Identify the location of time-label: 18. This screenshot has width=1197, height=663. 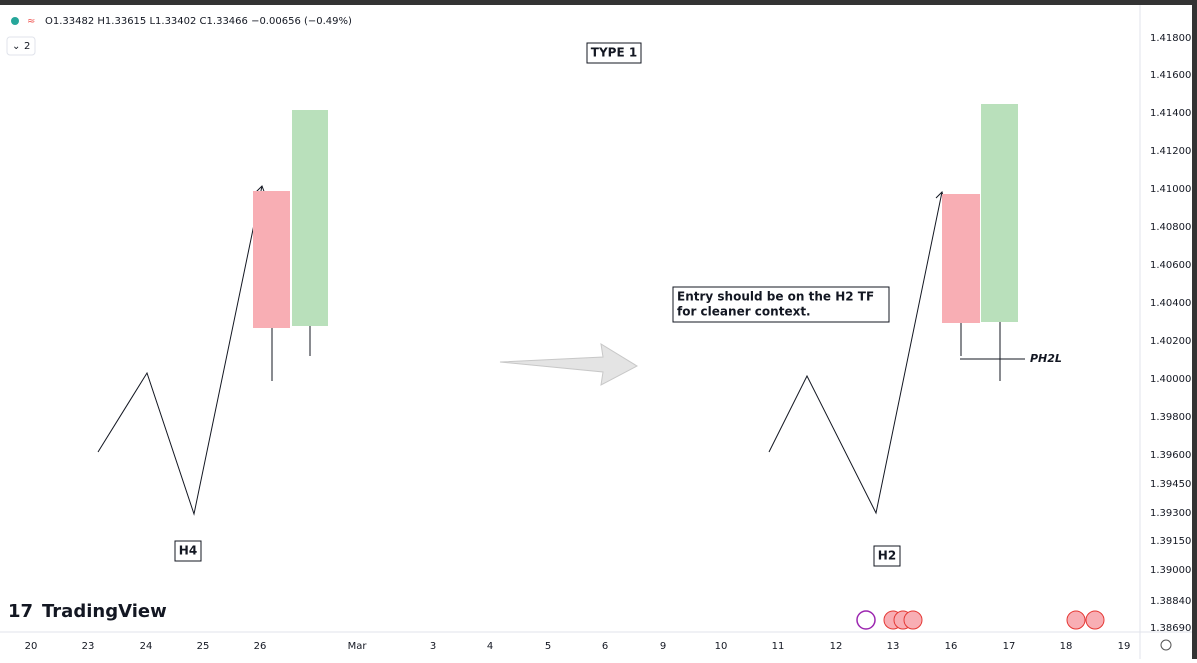
(1066, 646).